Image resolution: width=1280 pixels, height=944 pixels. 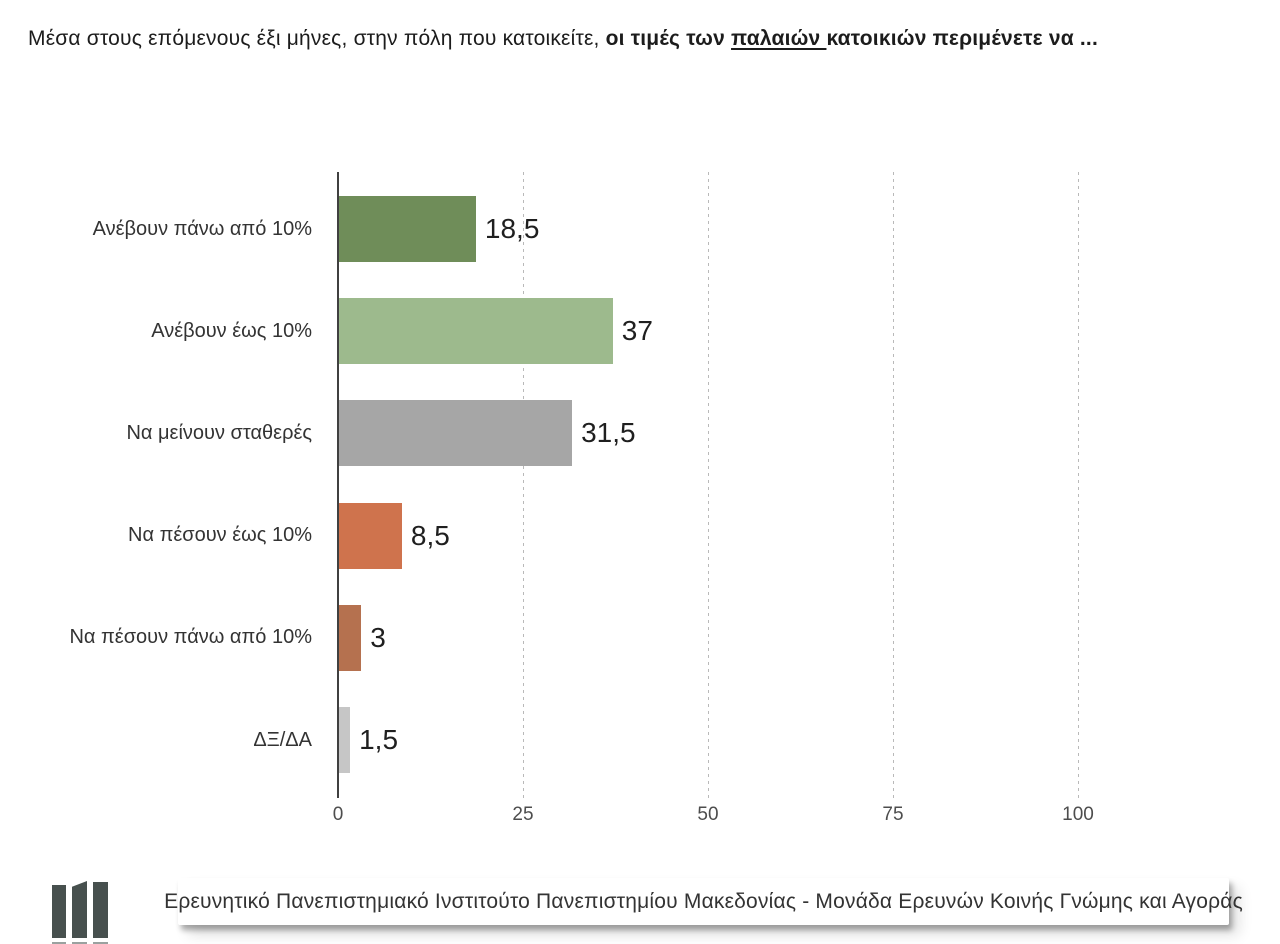 What do you see at coordinates (219, 432) in the screenshot?
I see `category-label: Να μείνουν σταθερές` at bounding box center [219, 432].